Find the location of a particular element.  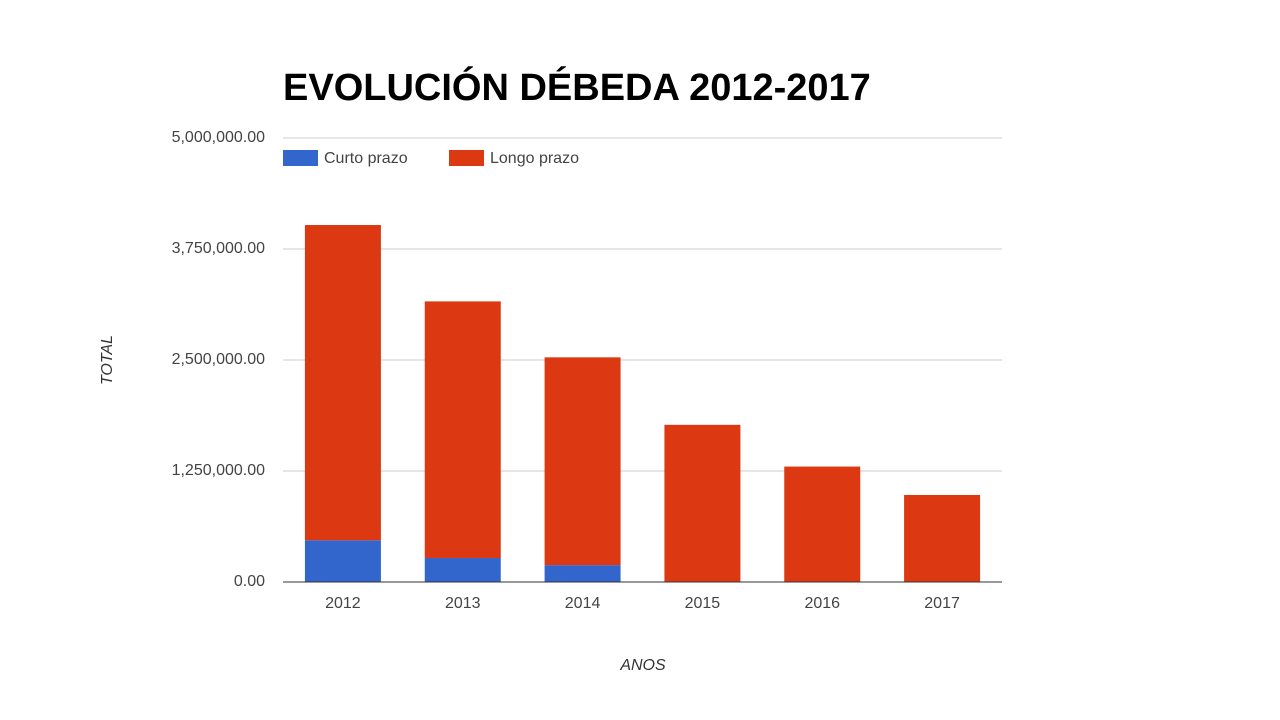

legend-label: Longo prazo is located at coordinates (534, 158).